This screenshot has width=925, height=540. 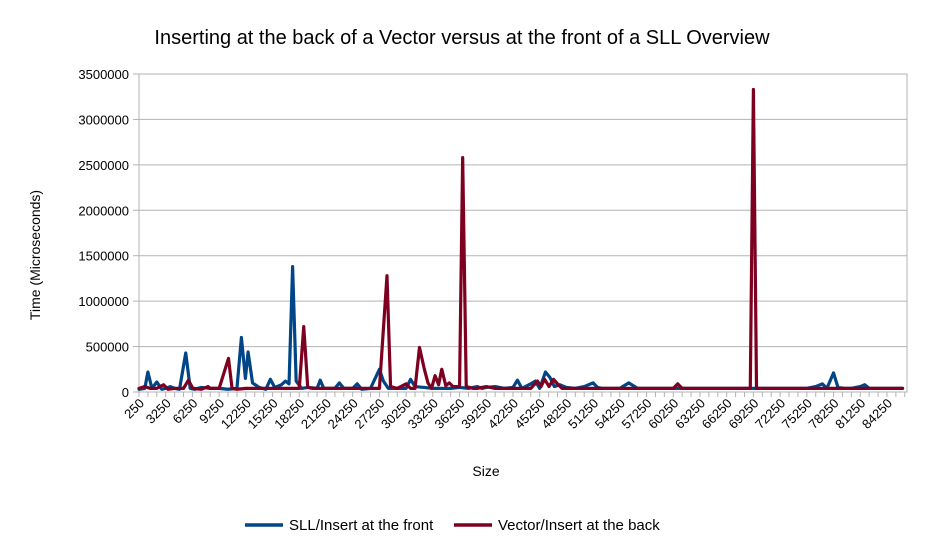 I want to click on y-tick-label: 1500000, so click(x=103, y=256).